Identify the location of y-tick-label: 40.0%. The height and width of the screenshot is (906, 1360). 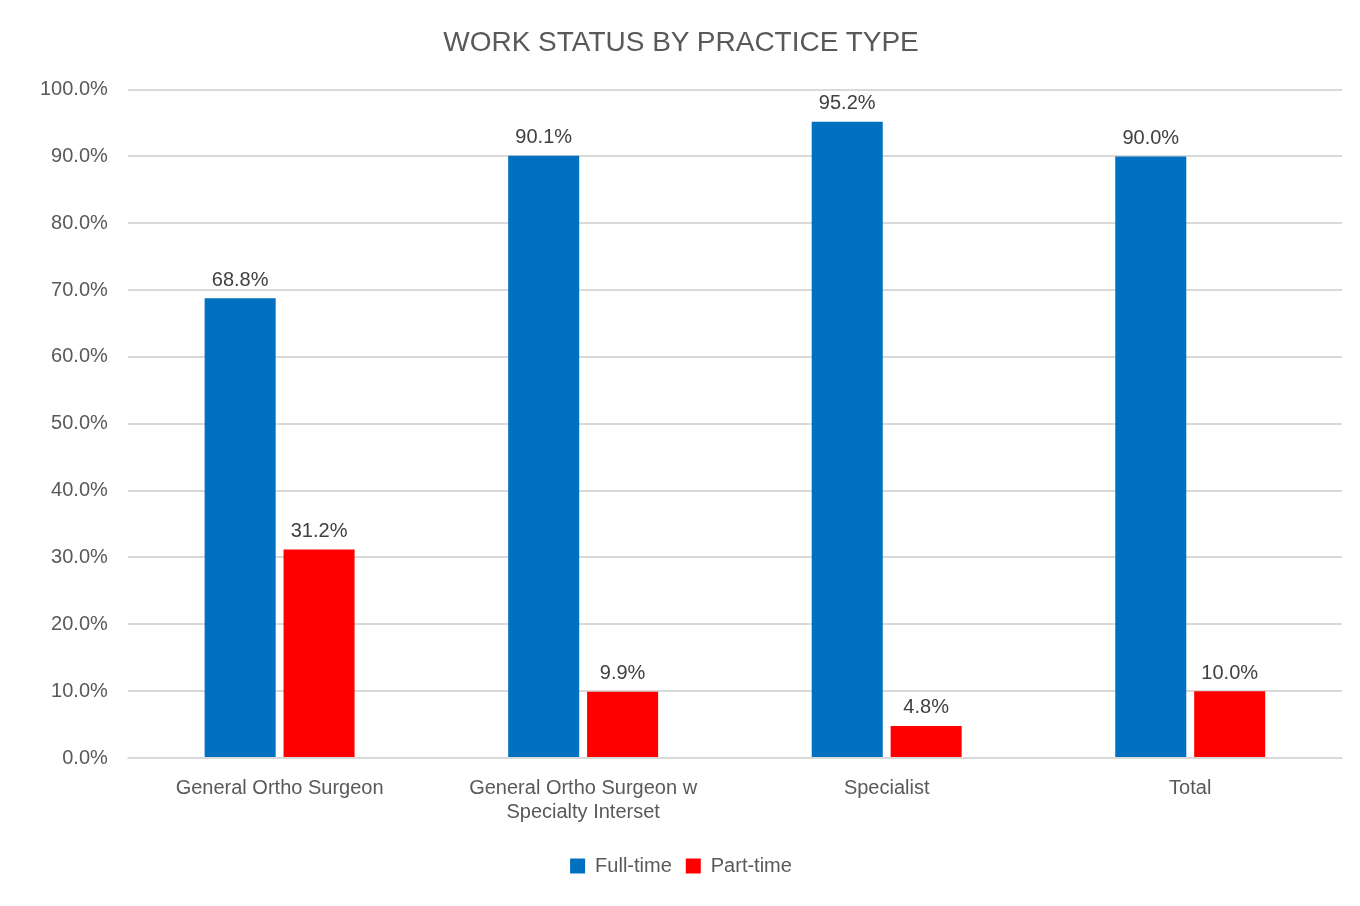
(80, 489).